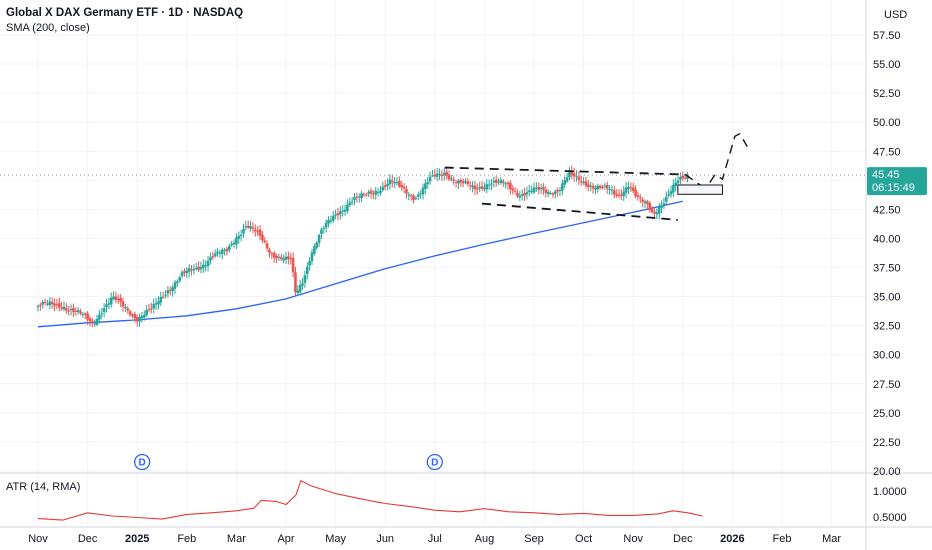  What do you see at coordinates (43, 487) in the screenshot?
I see `atr-legend: ATR (14, RMA)` at bounding box center [43, 487].